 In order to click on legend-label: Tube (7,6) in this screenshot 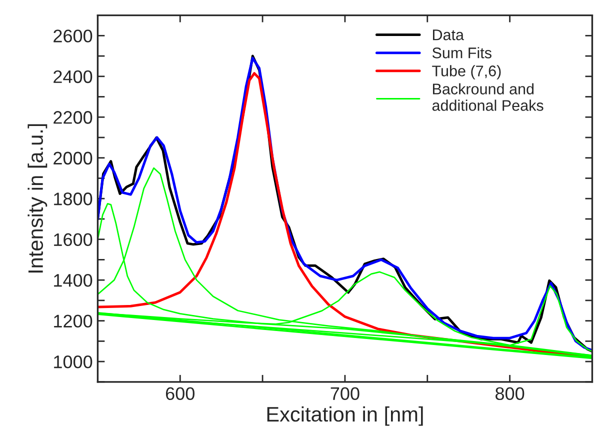, I will do `click(466, 72)`.